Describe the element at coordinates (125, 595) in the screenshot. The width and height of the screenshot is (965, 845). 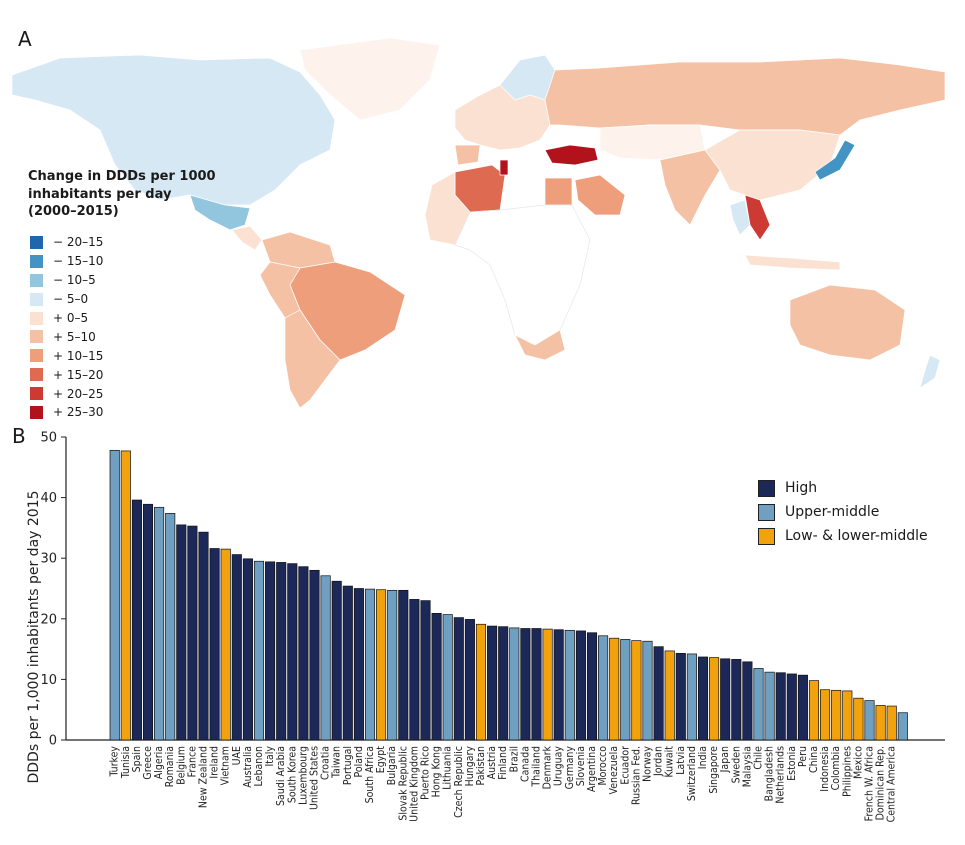
I see `bar-tunisia` at that location.